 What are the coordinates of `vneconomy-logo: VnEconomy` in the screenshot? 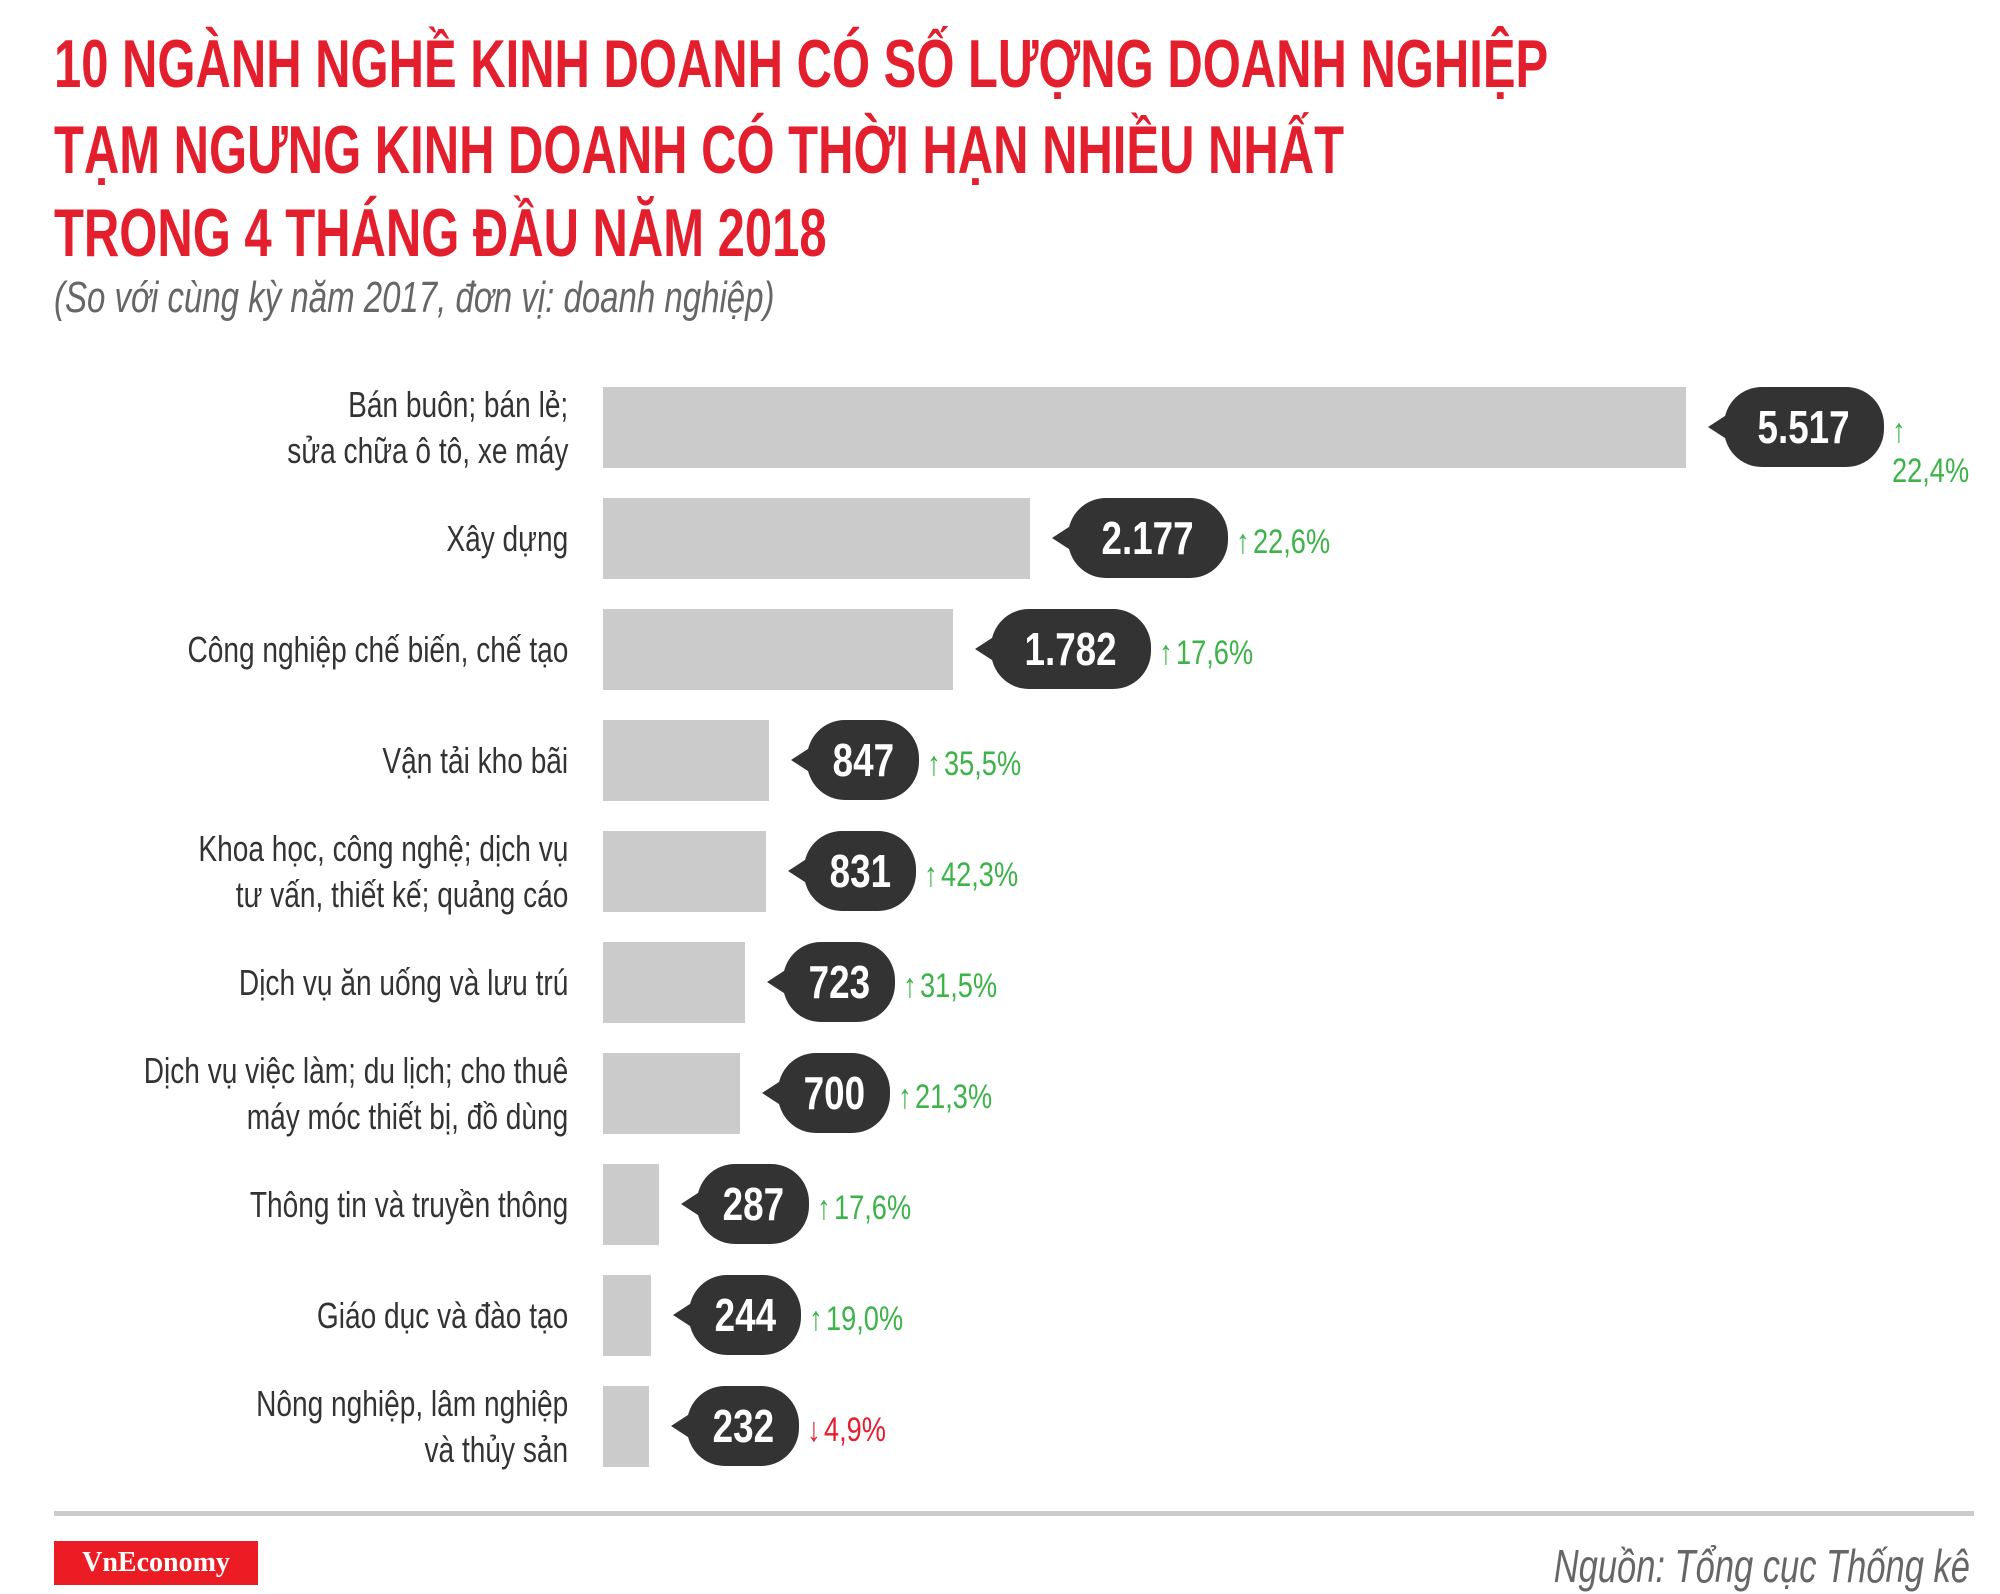 It's located at (156, 1563).